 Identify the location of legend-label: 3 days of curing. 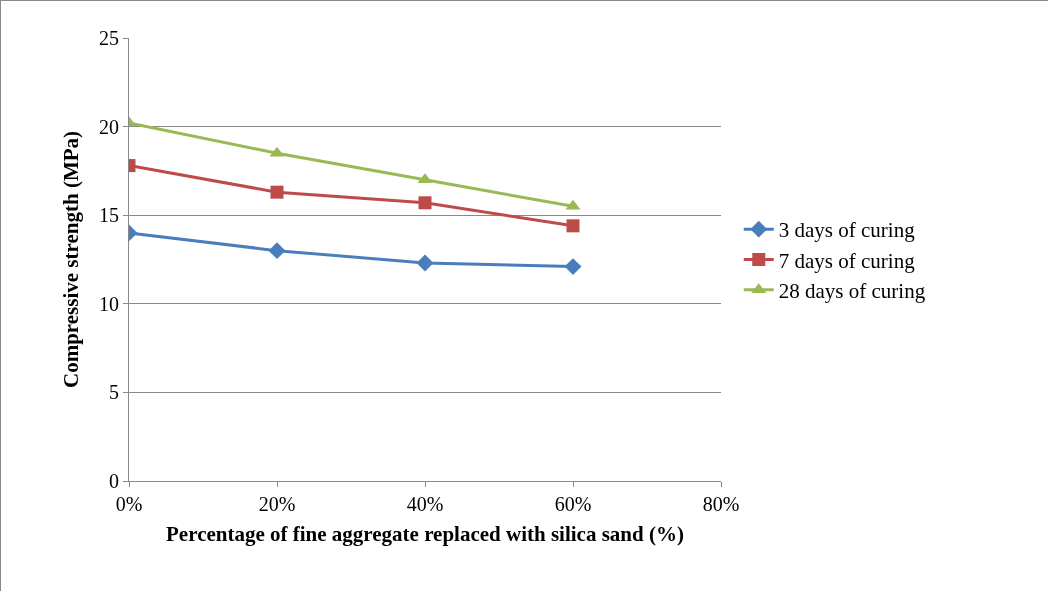
(847, 230).